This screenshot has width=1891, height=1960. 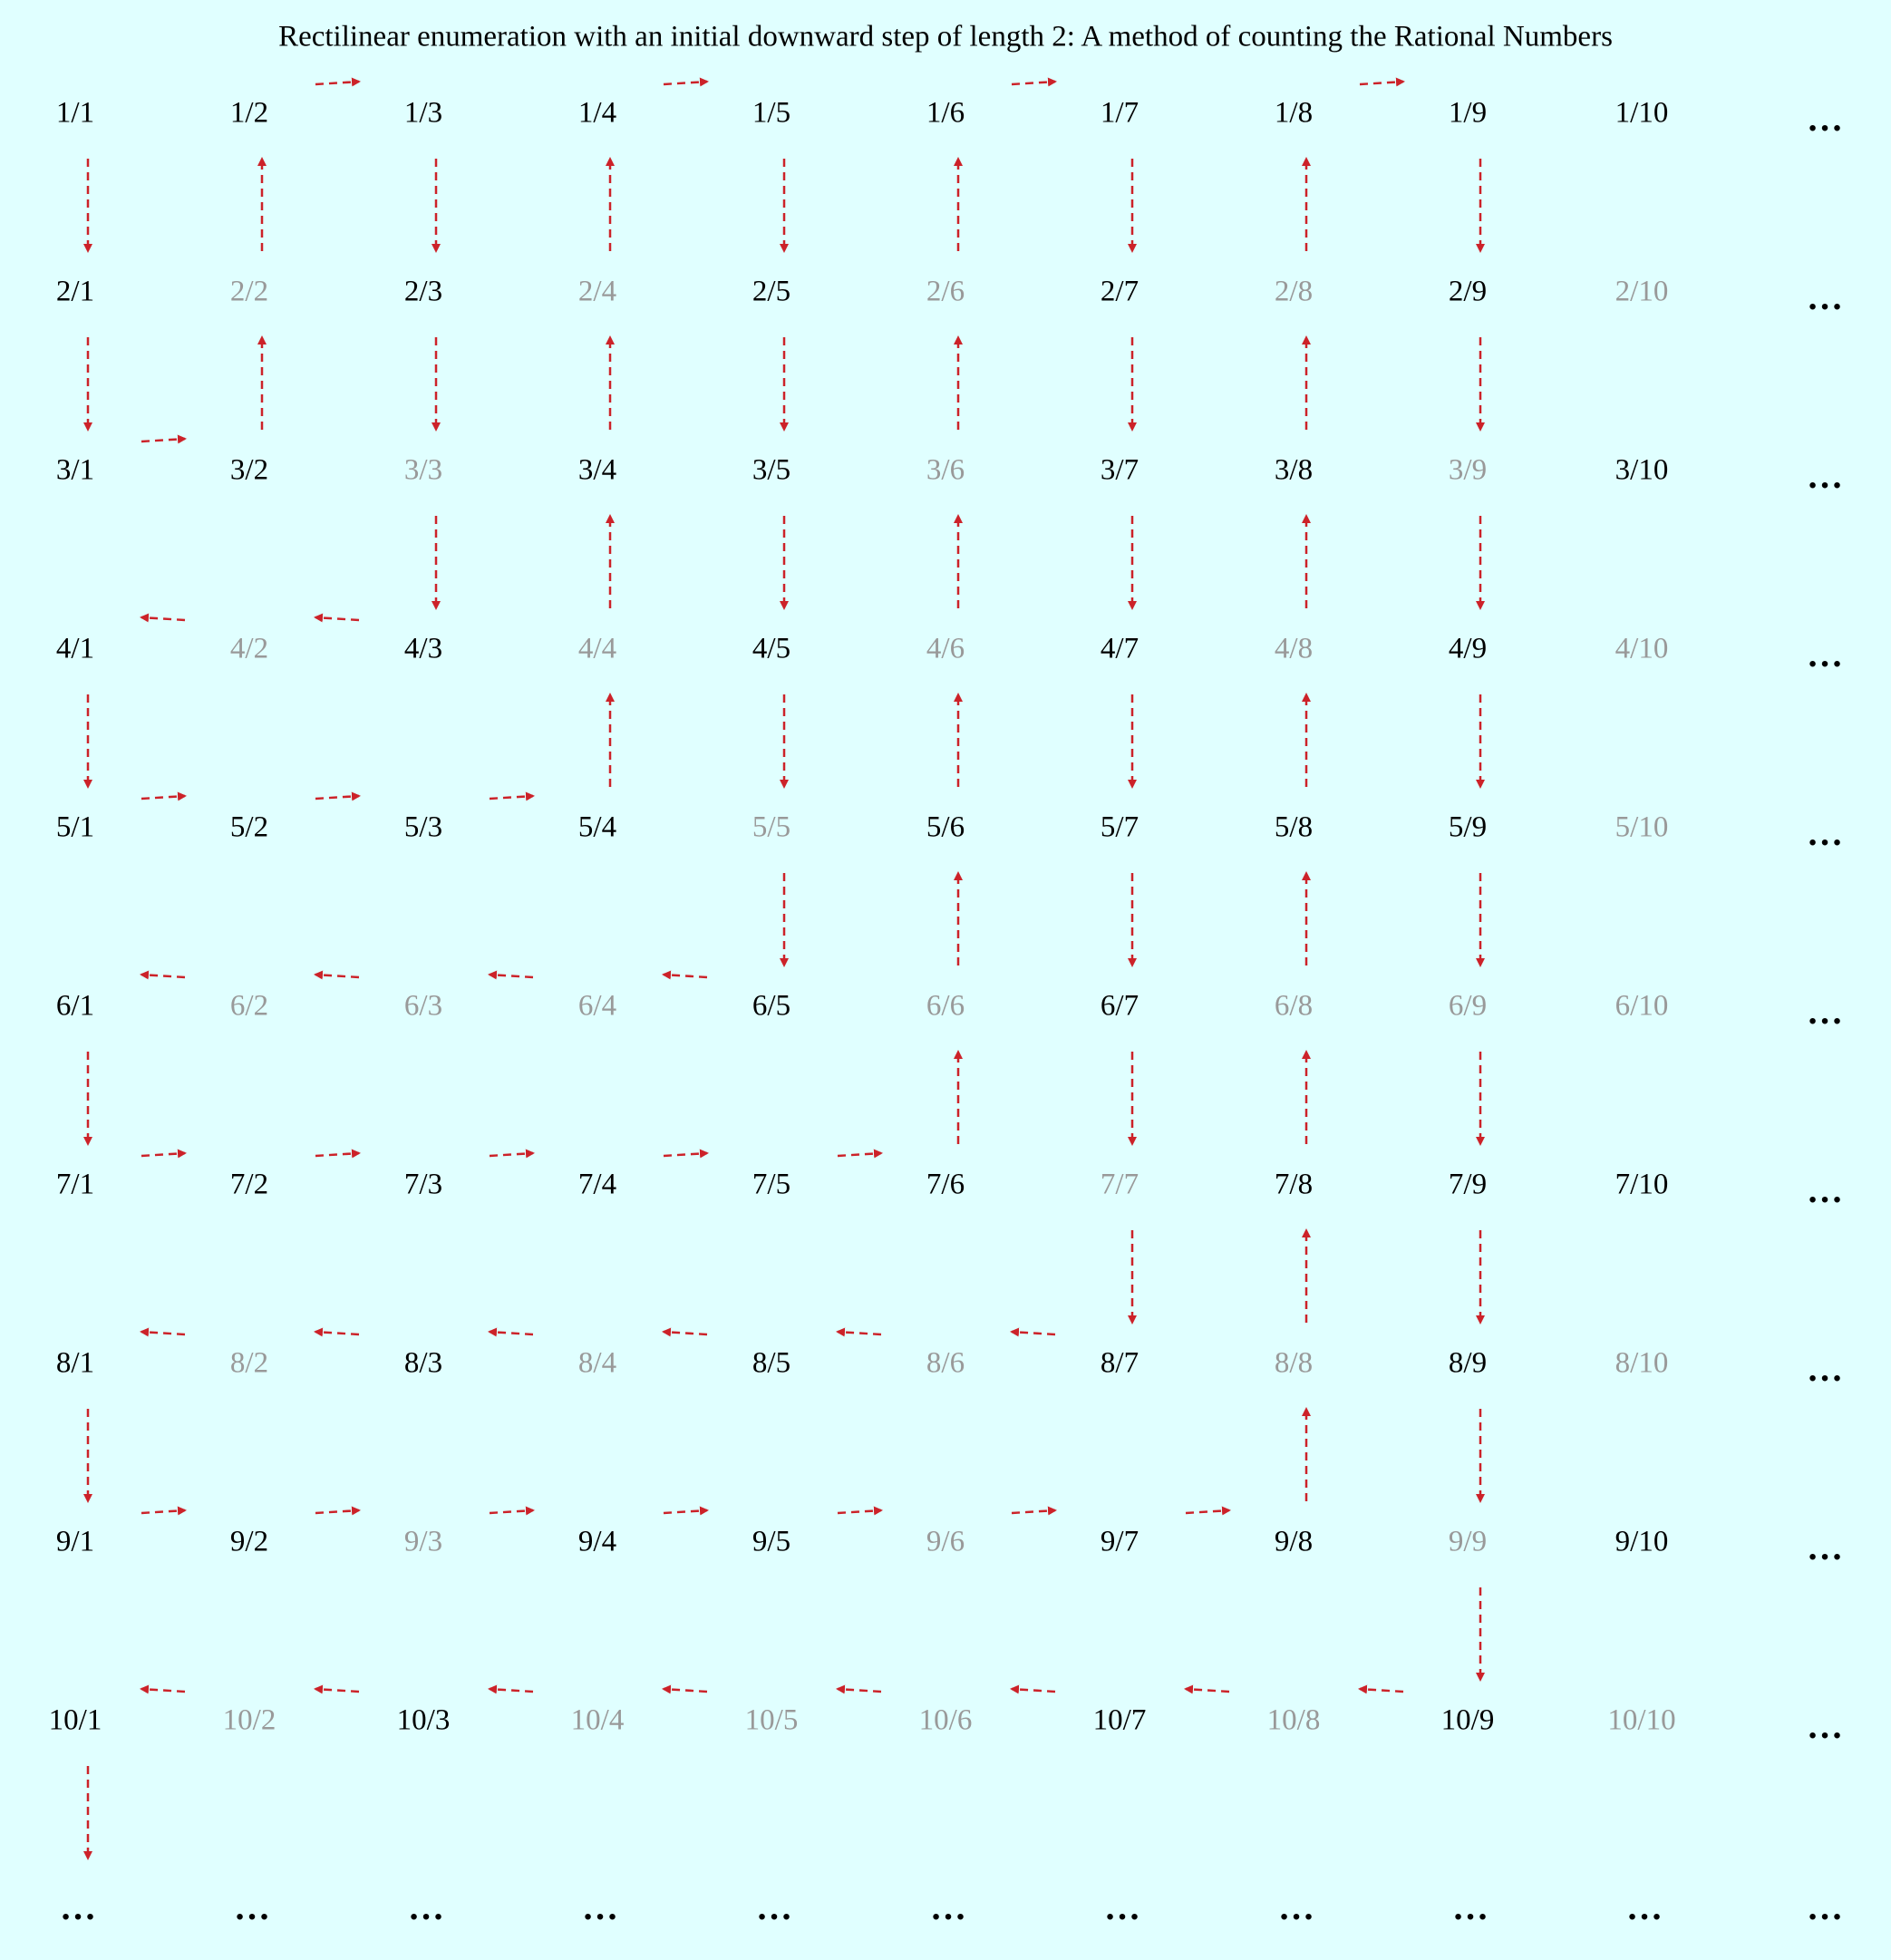 I want to click on fraction: 4/6, so click(x=945, y=649).